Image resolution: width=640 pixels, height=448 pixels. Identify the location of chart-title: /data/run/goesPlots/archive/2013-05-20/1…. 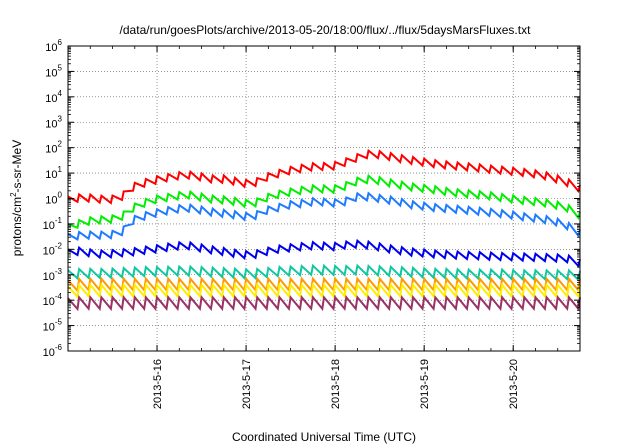
(326, 30).